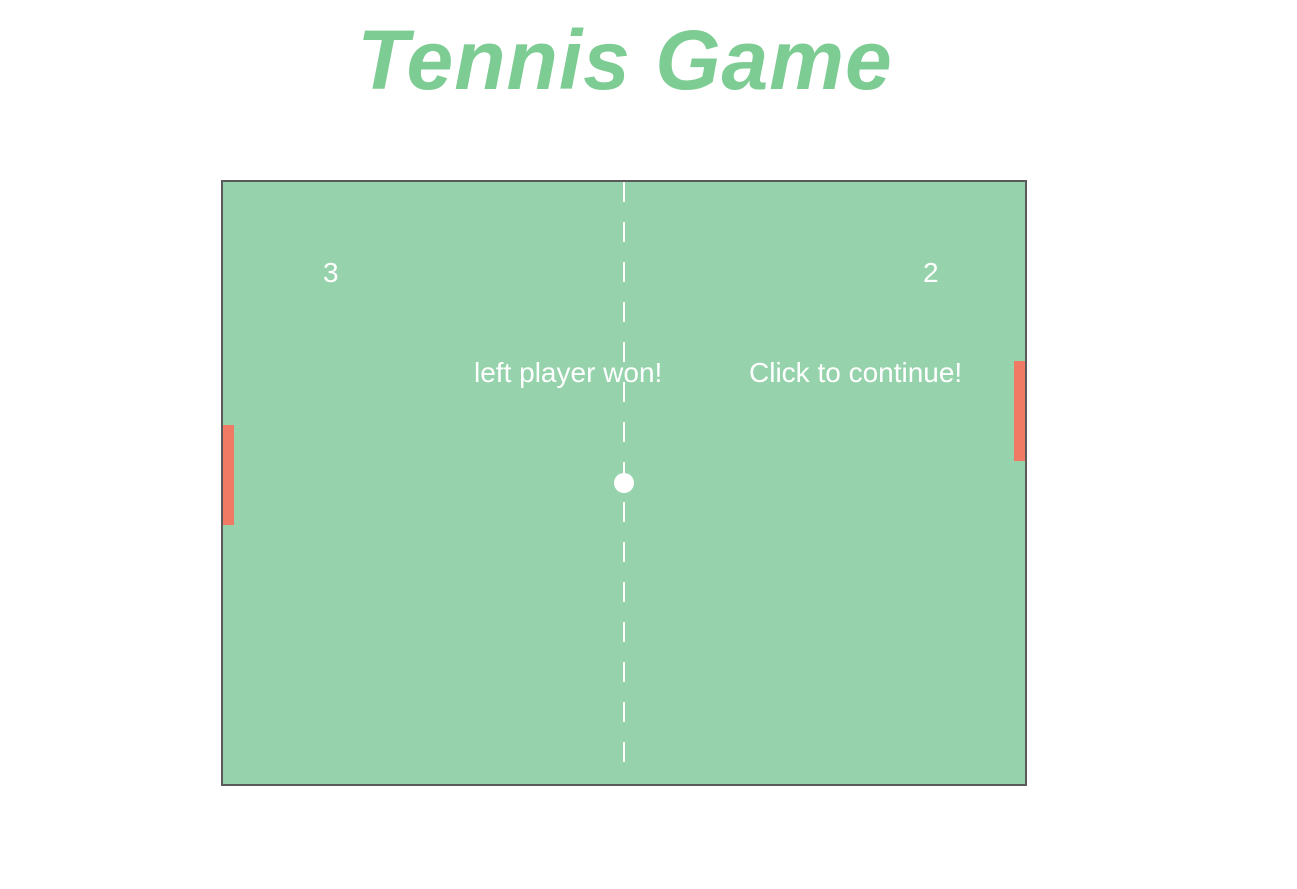 The width and height of the screenshot is (1297, 889). Describe the element at coordinates (931, 272) in the screenshot. I see `right-player-score: 2` at that location.